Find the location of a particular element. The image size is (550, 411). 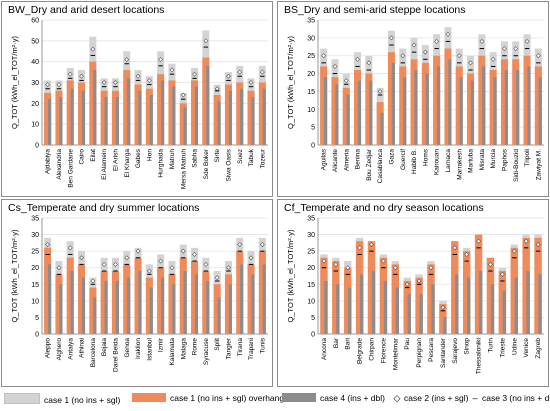

x-tick-label: Tozeur is located at coordinates (262, 158).